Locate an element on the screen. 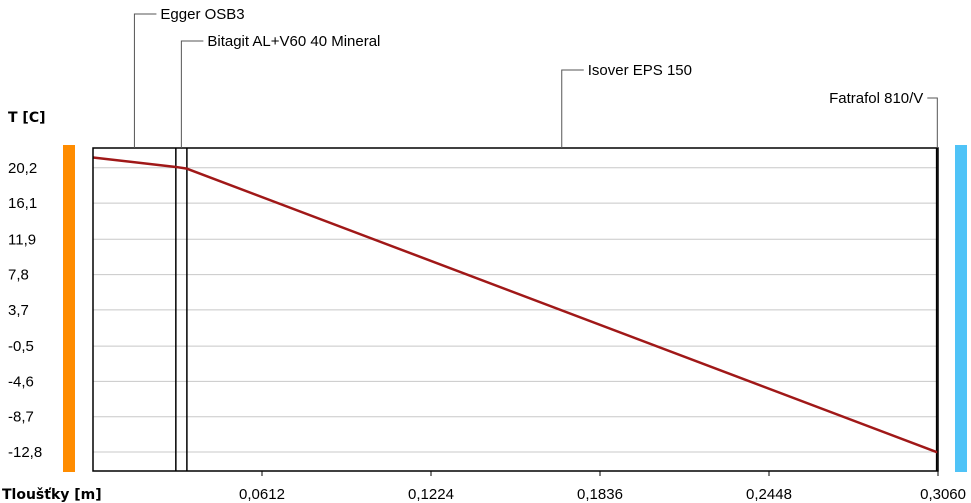  x-tick-label: 0,1224 is located at coordinates (431, 494).